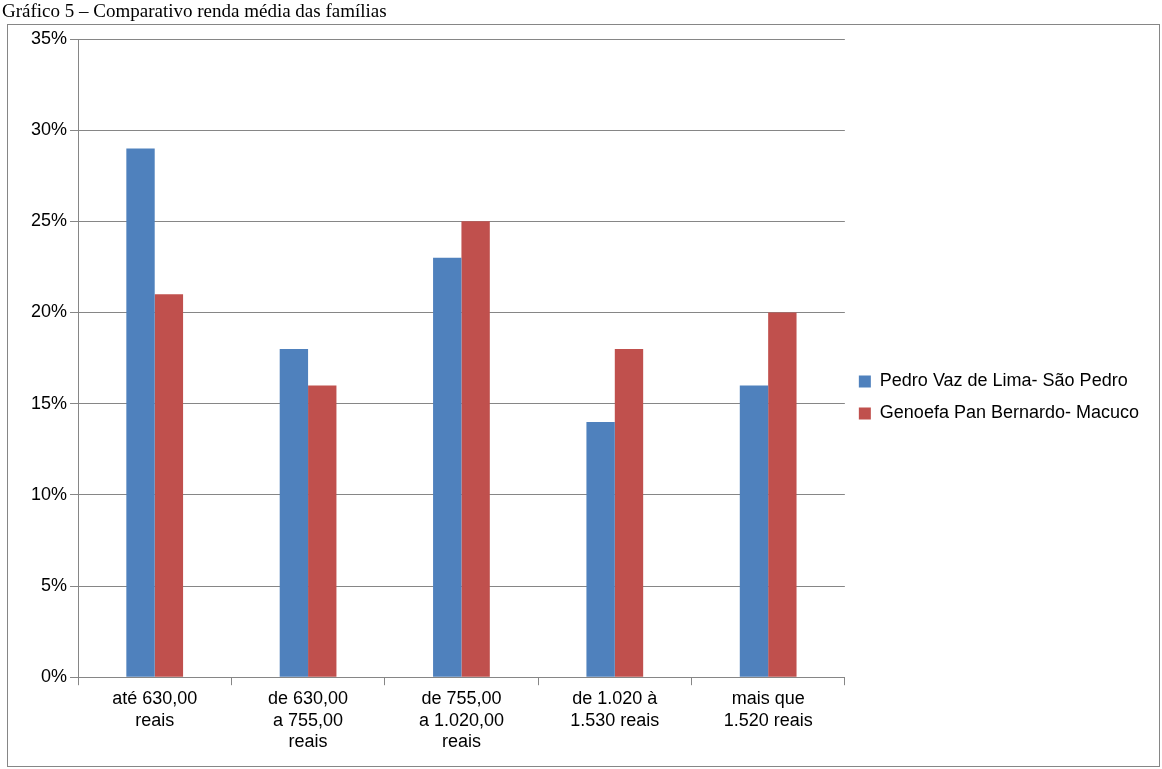 The image size is (1162, 769). Describe the element at coordinates (615, 708) in the screenshot. I see `x-tick-label: de 1.020 à 1.530 reais` at that location.